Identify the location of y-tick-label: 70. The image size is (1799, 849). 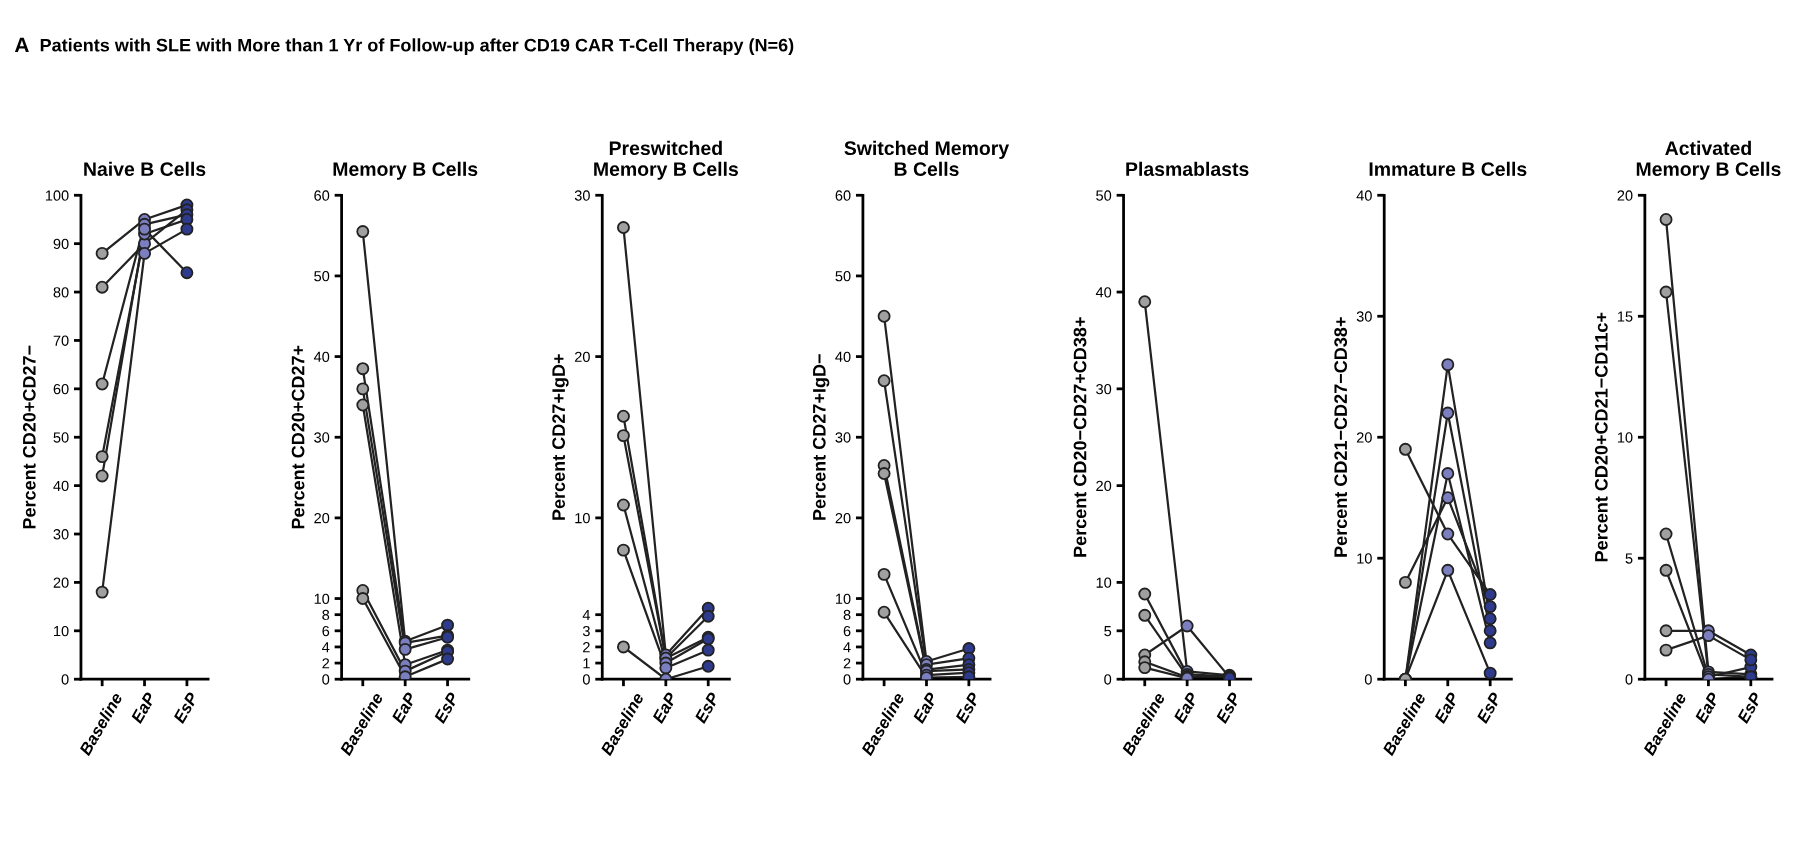
(61, 340).